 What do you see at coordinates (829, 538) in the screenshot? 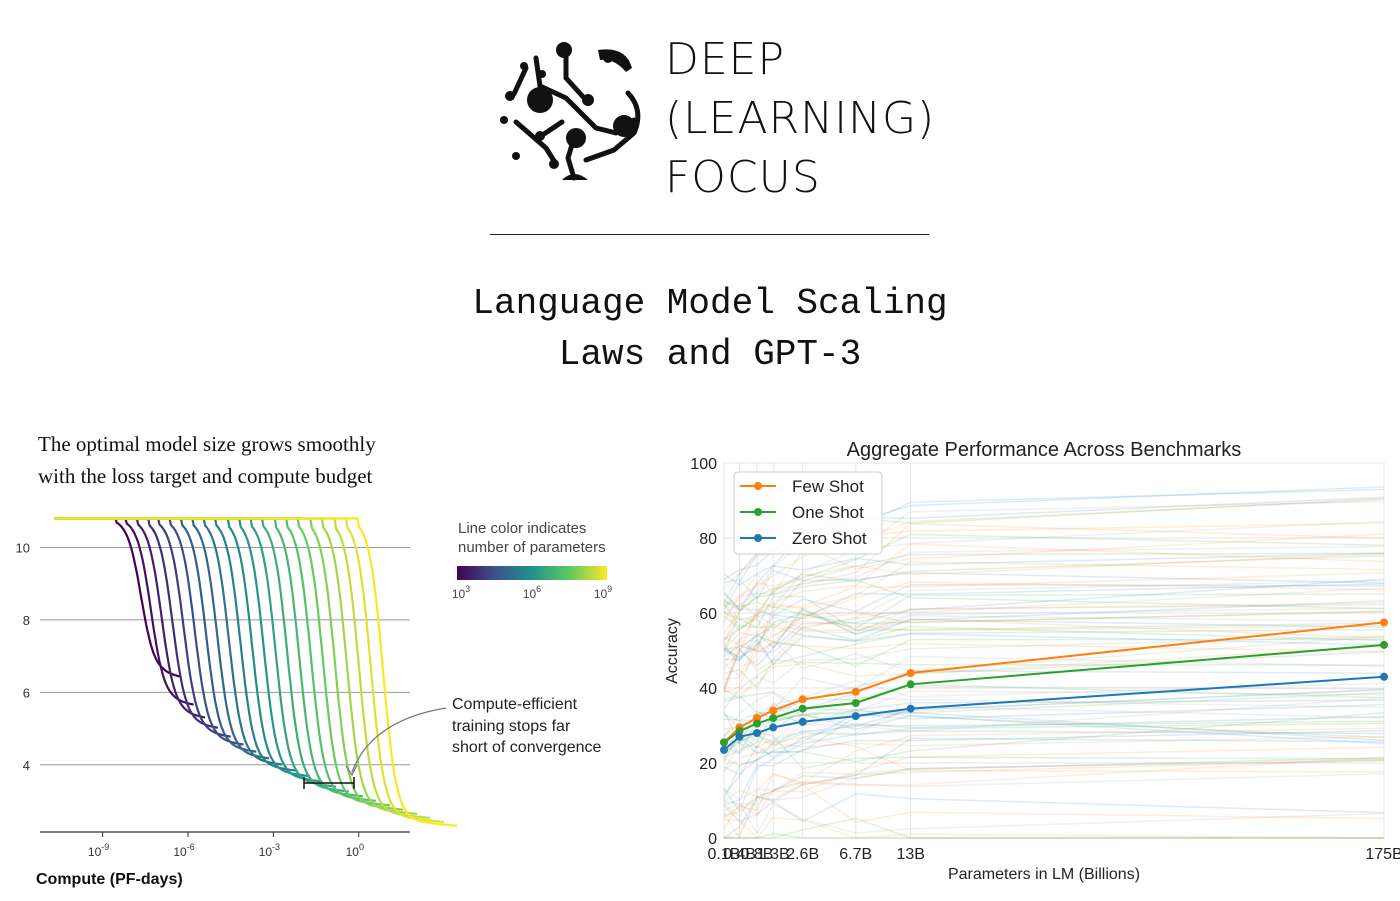
I see `legend-label: Zero Shot` at bounding box center [829, 538].